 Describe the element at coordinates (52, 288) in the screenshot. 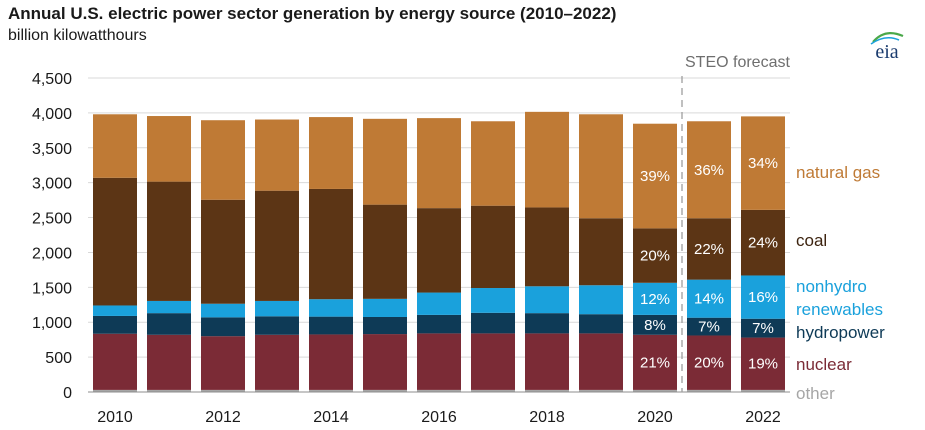

I see `y-tick-label: 1,500` at that location.